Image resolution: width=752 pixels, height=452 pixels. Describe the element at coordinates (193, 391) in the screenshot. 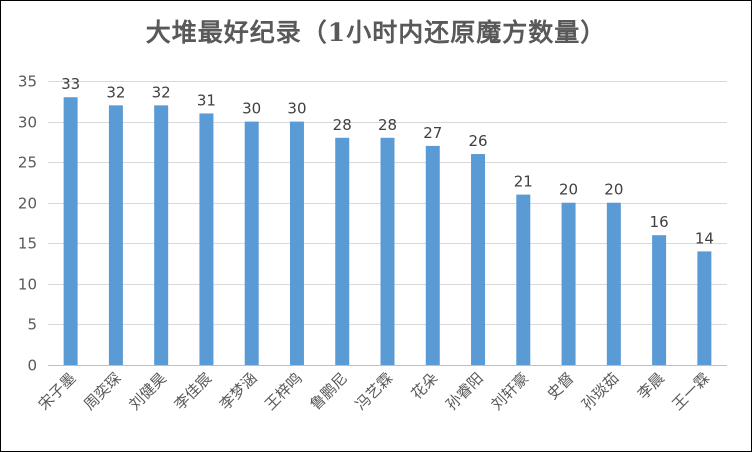

I see `x-tick-label: 李佳宸` at that location.